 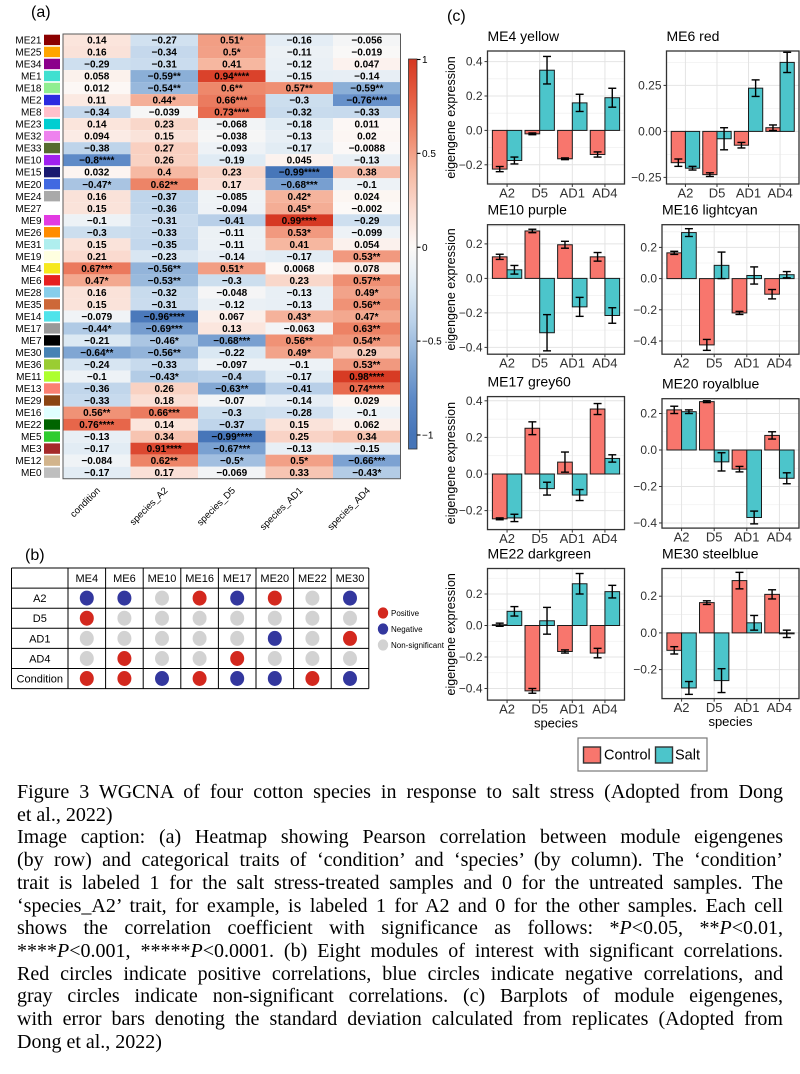 What do you see at coordinates (96, 269) in the screenshot?
I see `svg-text: 0.67***` at bounding box center [96, 269].